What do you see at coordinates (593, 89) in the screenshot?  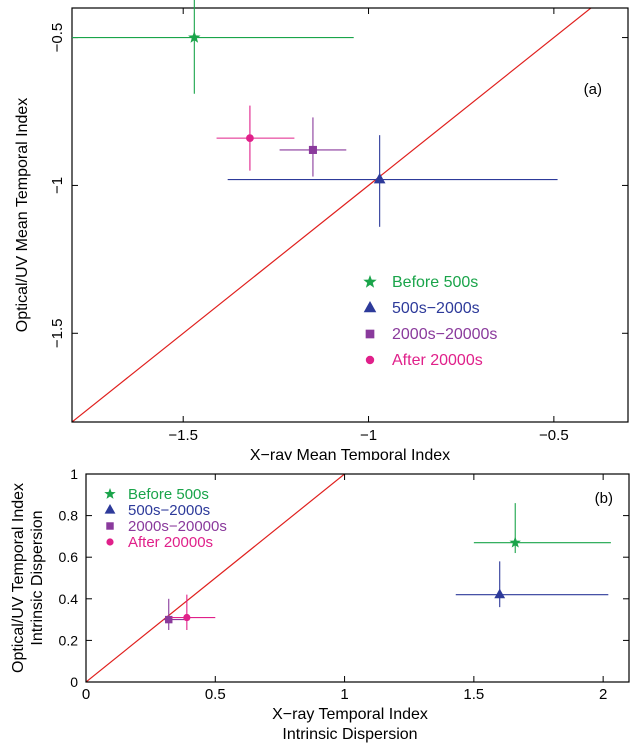 I see `panel-label-a: (a)` at bounding box center [593, 89].